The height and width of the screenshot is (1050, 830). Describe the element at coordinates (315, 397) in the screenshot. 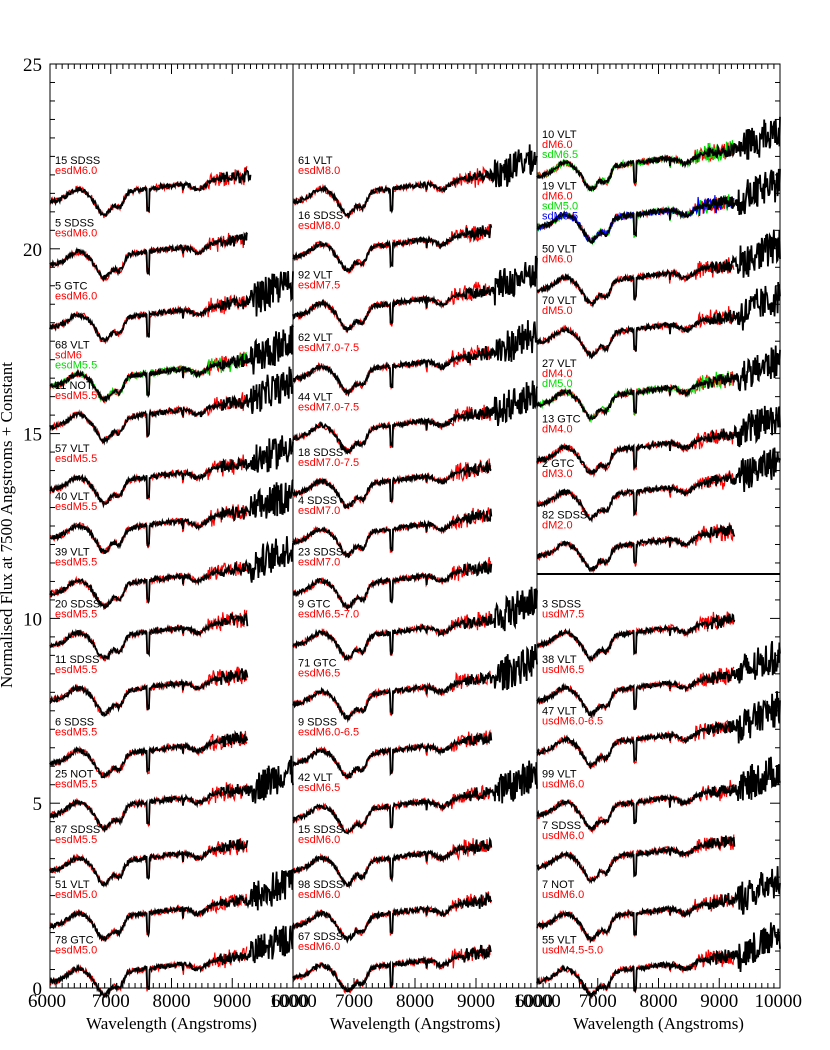

I see `object-label: 44 VLT` at that location.